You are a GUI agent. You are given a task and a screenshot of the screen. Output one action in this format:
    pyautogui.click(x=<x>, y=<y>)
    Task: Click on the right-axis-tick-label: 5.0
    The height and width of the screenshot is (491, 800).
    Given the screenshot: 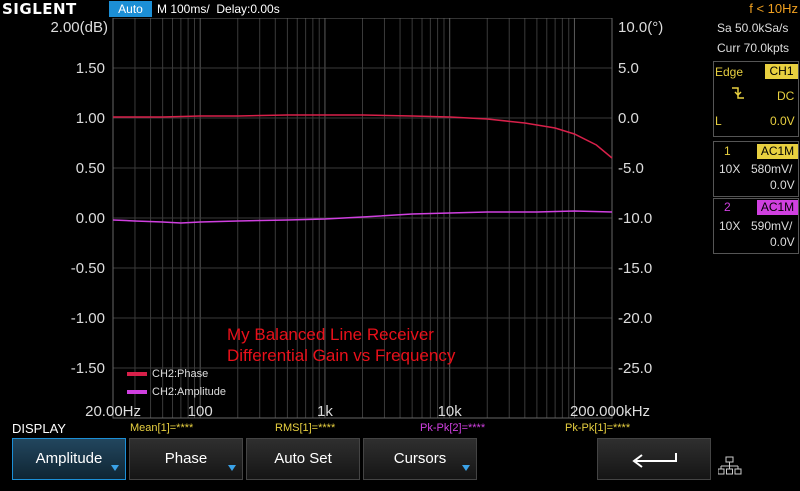 What is the action you would take?
    pyautogui.click(x=628, y=68)
    